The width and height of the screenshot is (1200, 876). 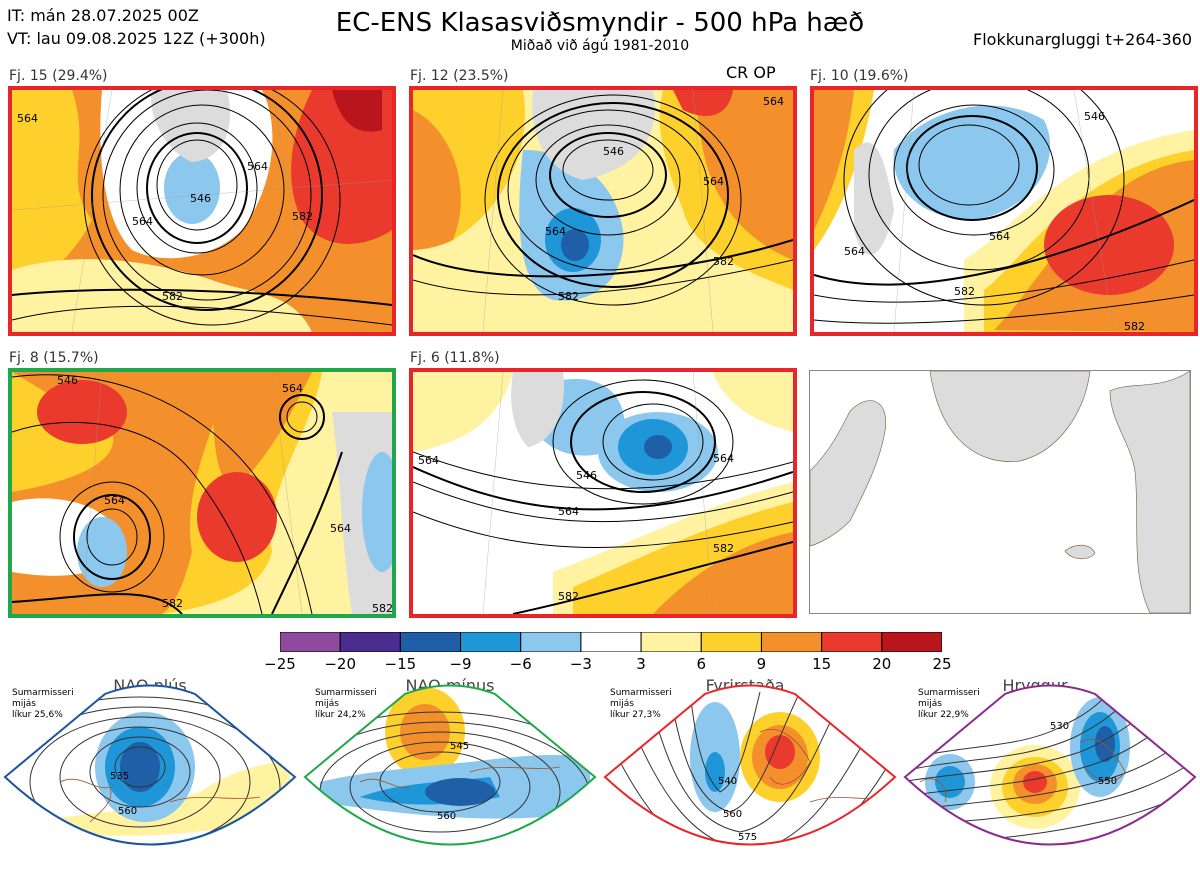 What do you see at coordinates (280, 664) in the screenshot?
I see `colorbar-tick-label: −25` at bounding box center [280, 664].